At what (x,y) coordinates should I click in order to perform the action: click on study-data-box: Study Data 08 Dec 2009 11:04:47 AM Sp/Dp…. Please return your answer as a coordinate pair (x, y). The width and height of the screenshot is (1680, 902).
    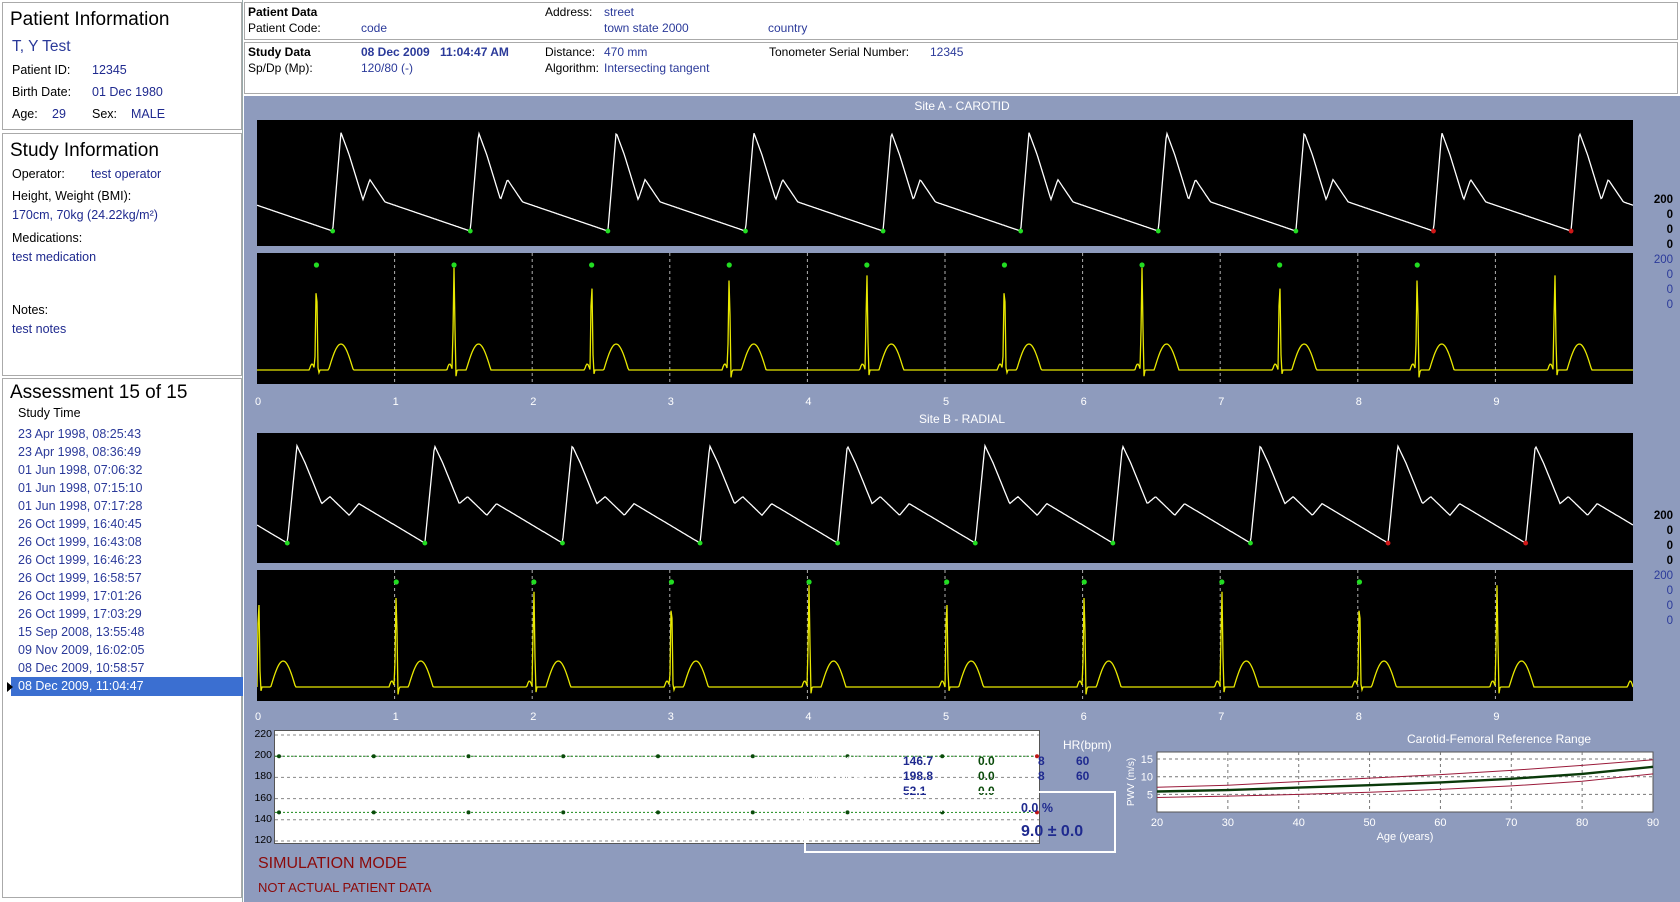
    Looking at the image, I should click on (961, 68).